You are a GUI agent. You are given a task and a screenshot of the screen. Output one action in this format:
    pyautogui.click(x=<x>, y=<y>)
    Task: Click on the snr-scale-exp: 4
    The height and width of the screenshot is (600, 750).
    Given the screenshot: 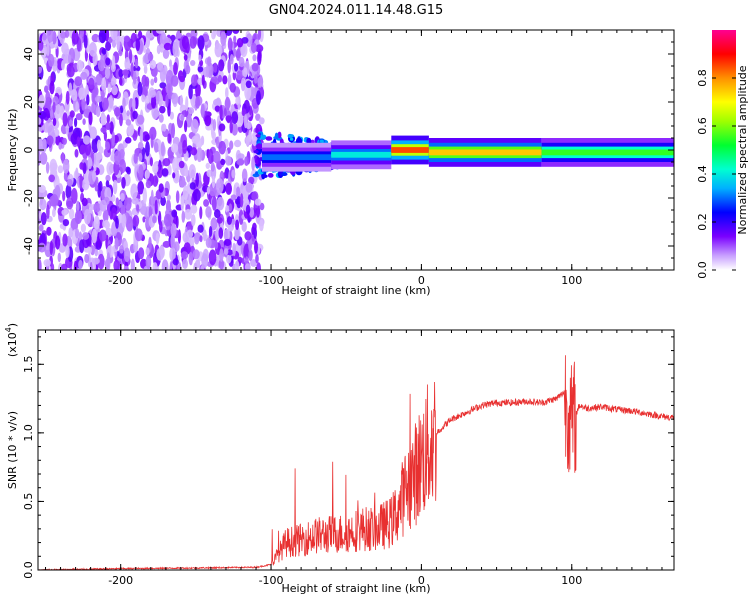 What is the action you would take?
    pyautogui.click(x=8, y=329)
    